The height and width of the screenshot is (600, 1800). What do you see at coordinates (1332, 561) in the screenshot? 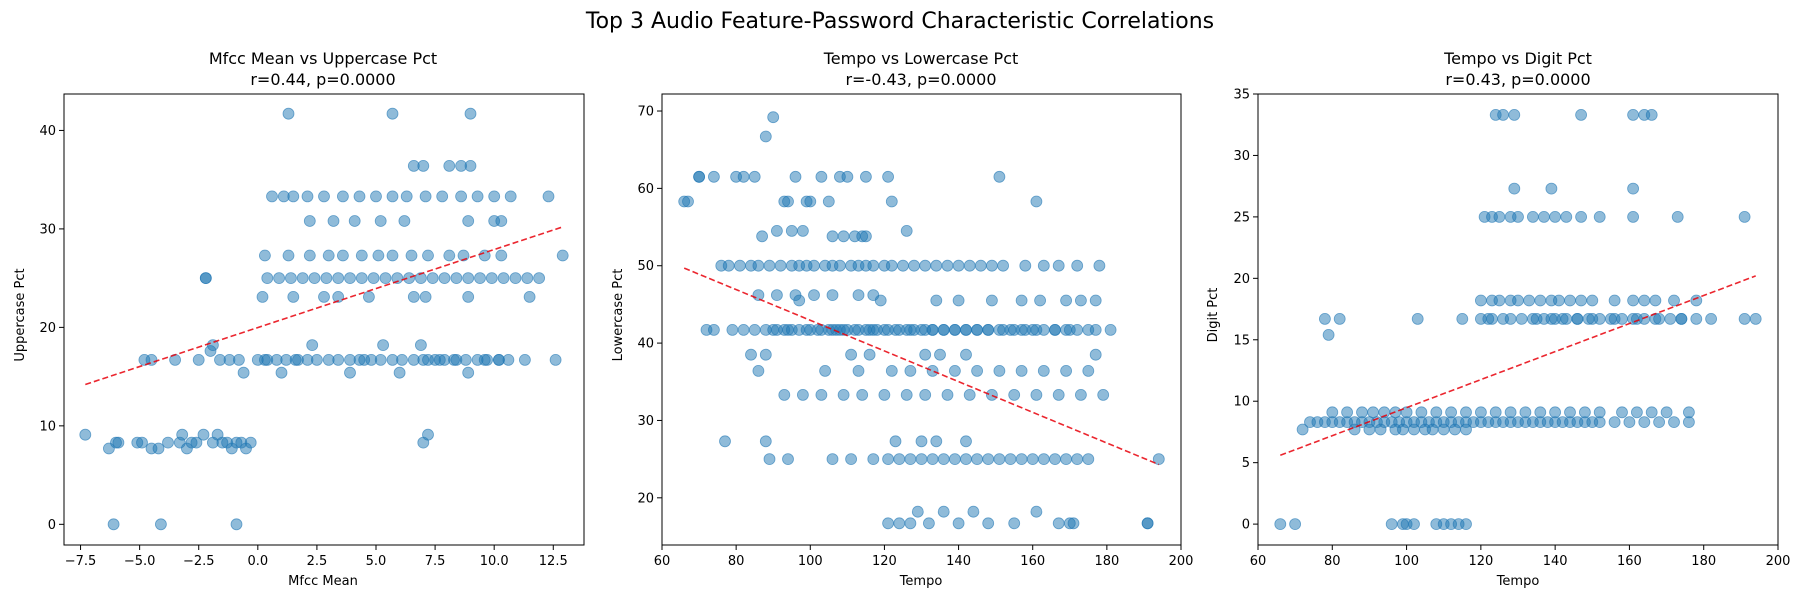
I see `x-tick-label: 80` at bounding box center [1332, 561].